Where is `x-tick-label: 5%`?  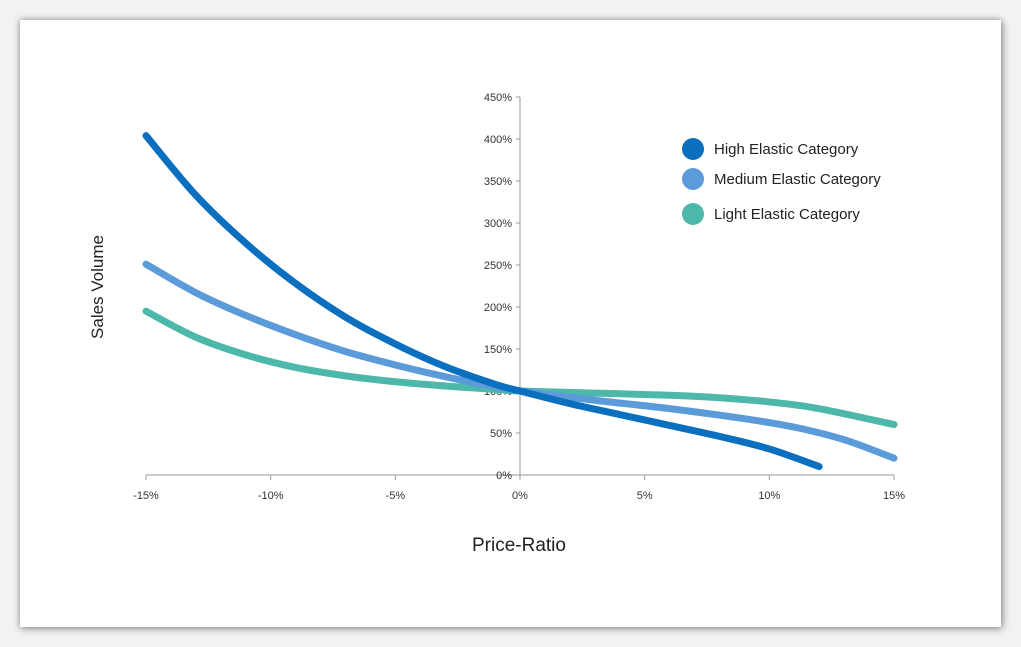 x-tick-label: 5% is located at coordinates (645, 496).